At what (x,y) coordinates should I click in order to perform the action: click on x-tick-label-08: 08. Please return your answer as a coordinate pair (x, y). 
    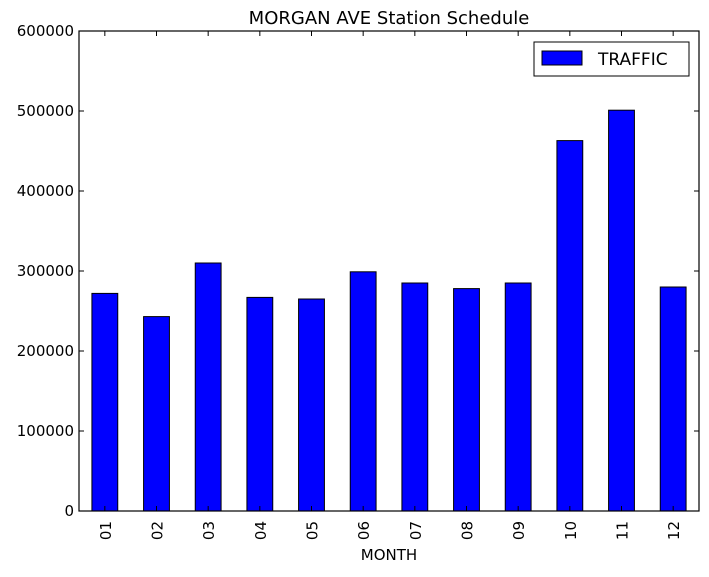
    Looking at the image, I should click on (468, 530).